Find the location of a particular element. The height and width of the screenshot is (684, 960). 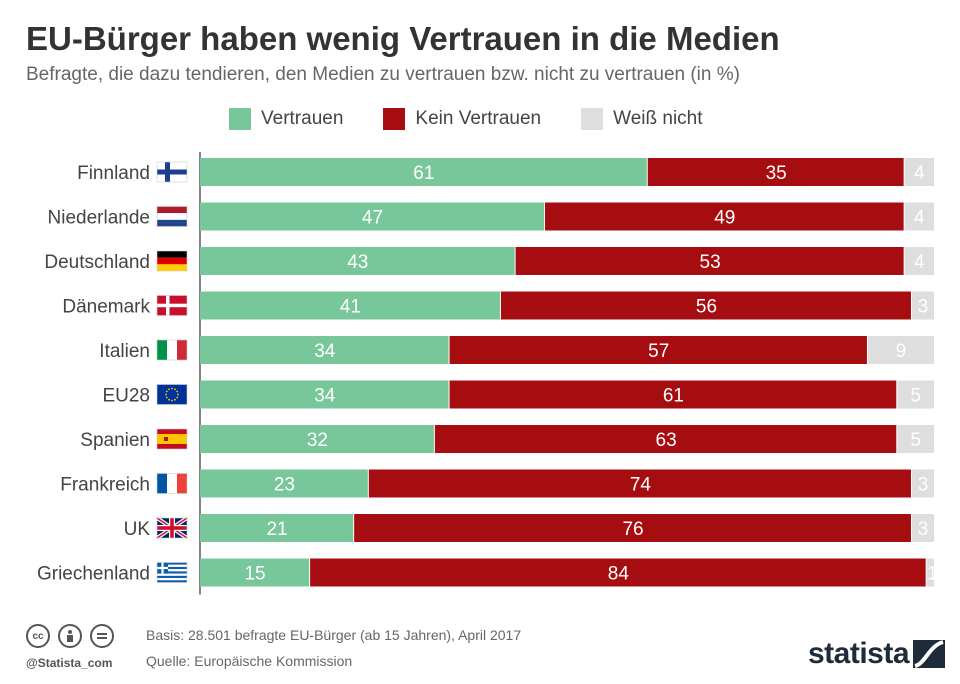

legend-label-kein-vertrauen: Kein Vertrauen is located at coordinates (478, 118).